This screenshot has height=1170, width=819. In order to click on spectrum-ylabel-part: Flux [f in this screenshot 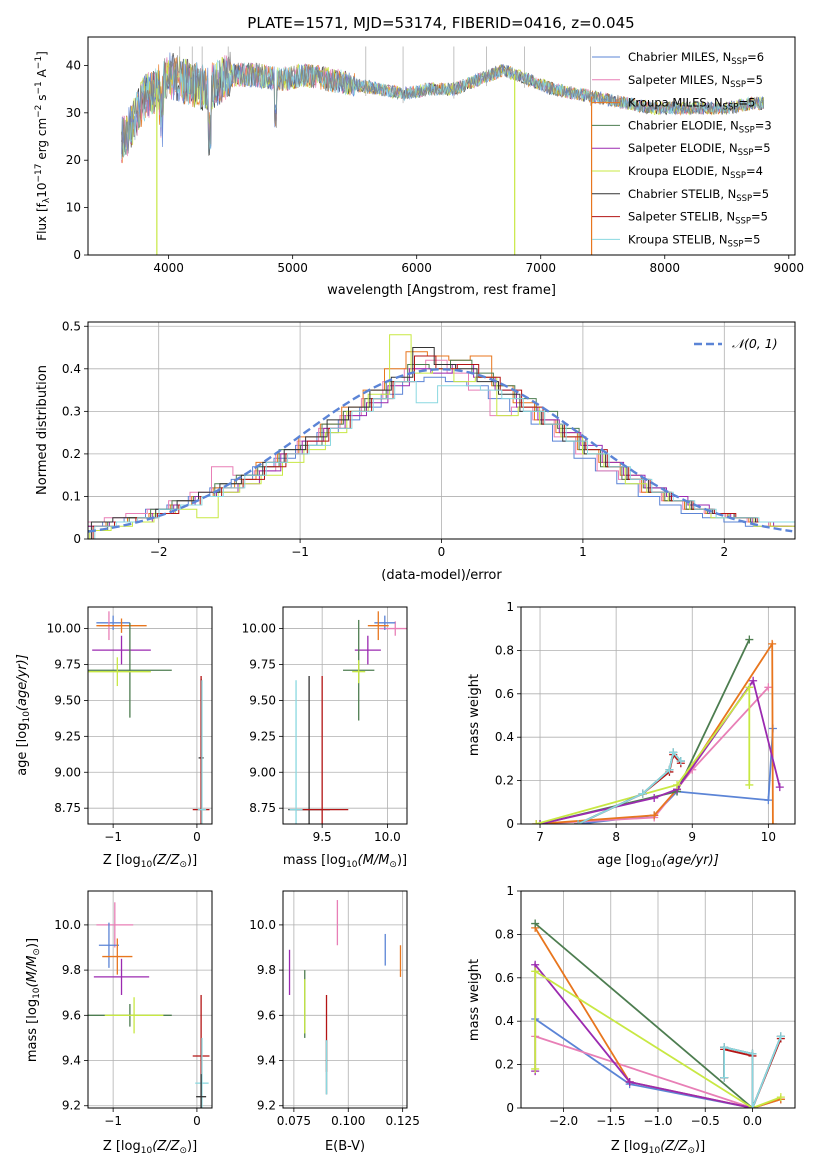, I will do `click(42, 221)`.